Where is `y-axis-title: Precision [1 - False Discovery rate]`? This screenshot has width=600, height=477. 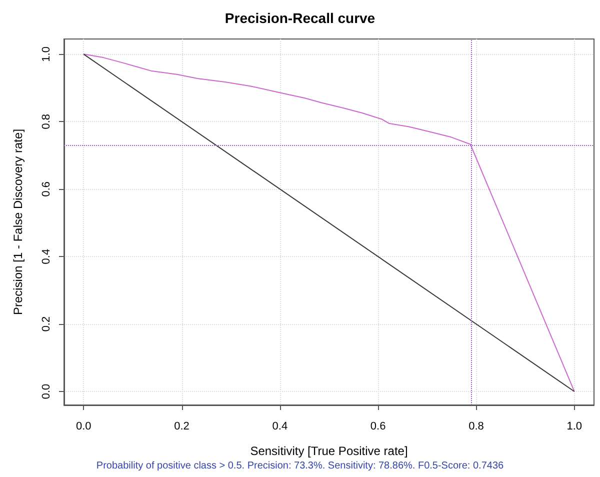 y-axis-title: Precision [1 - False Discovery rate] is located at coordinates (18, 222).